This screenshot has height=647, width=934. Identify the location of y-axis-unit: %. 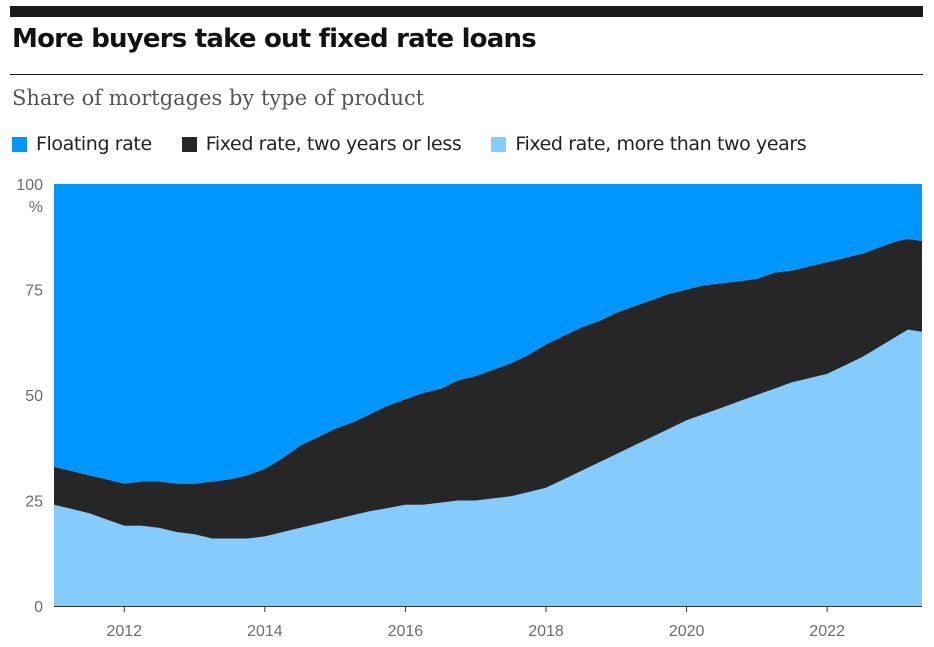
(36, 207).